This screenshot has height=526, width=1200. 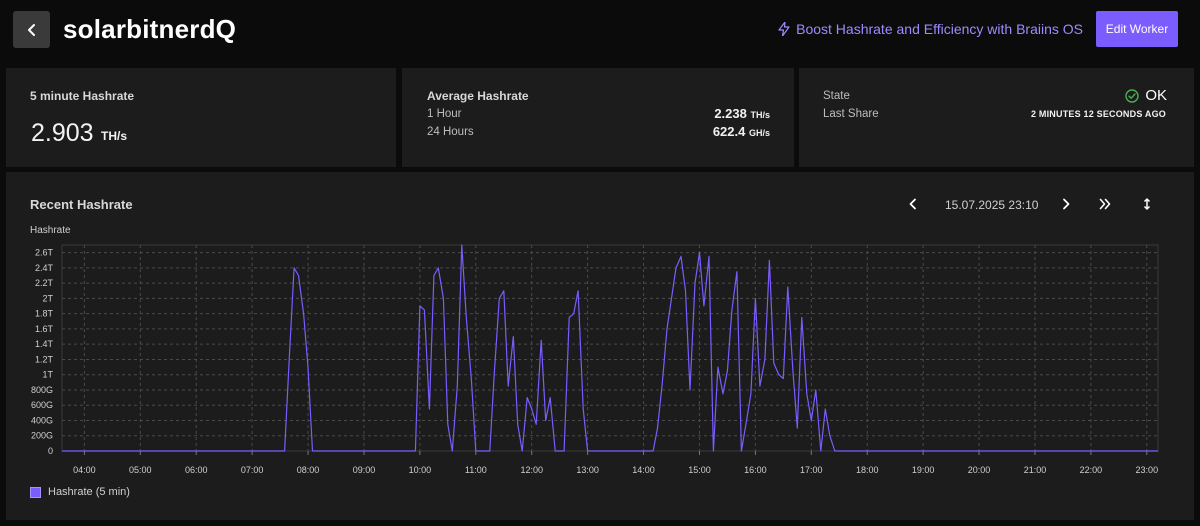 What do you see at coordinates (729, 131) in the screenshot?
I see `average-24h-number: 622.4` at bounding box center [729, 131].